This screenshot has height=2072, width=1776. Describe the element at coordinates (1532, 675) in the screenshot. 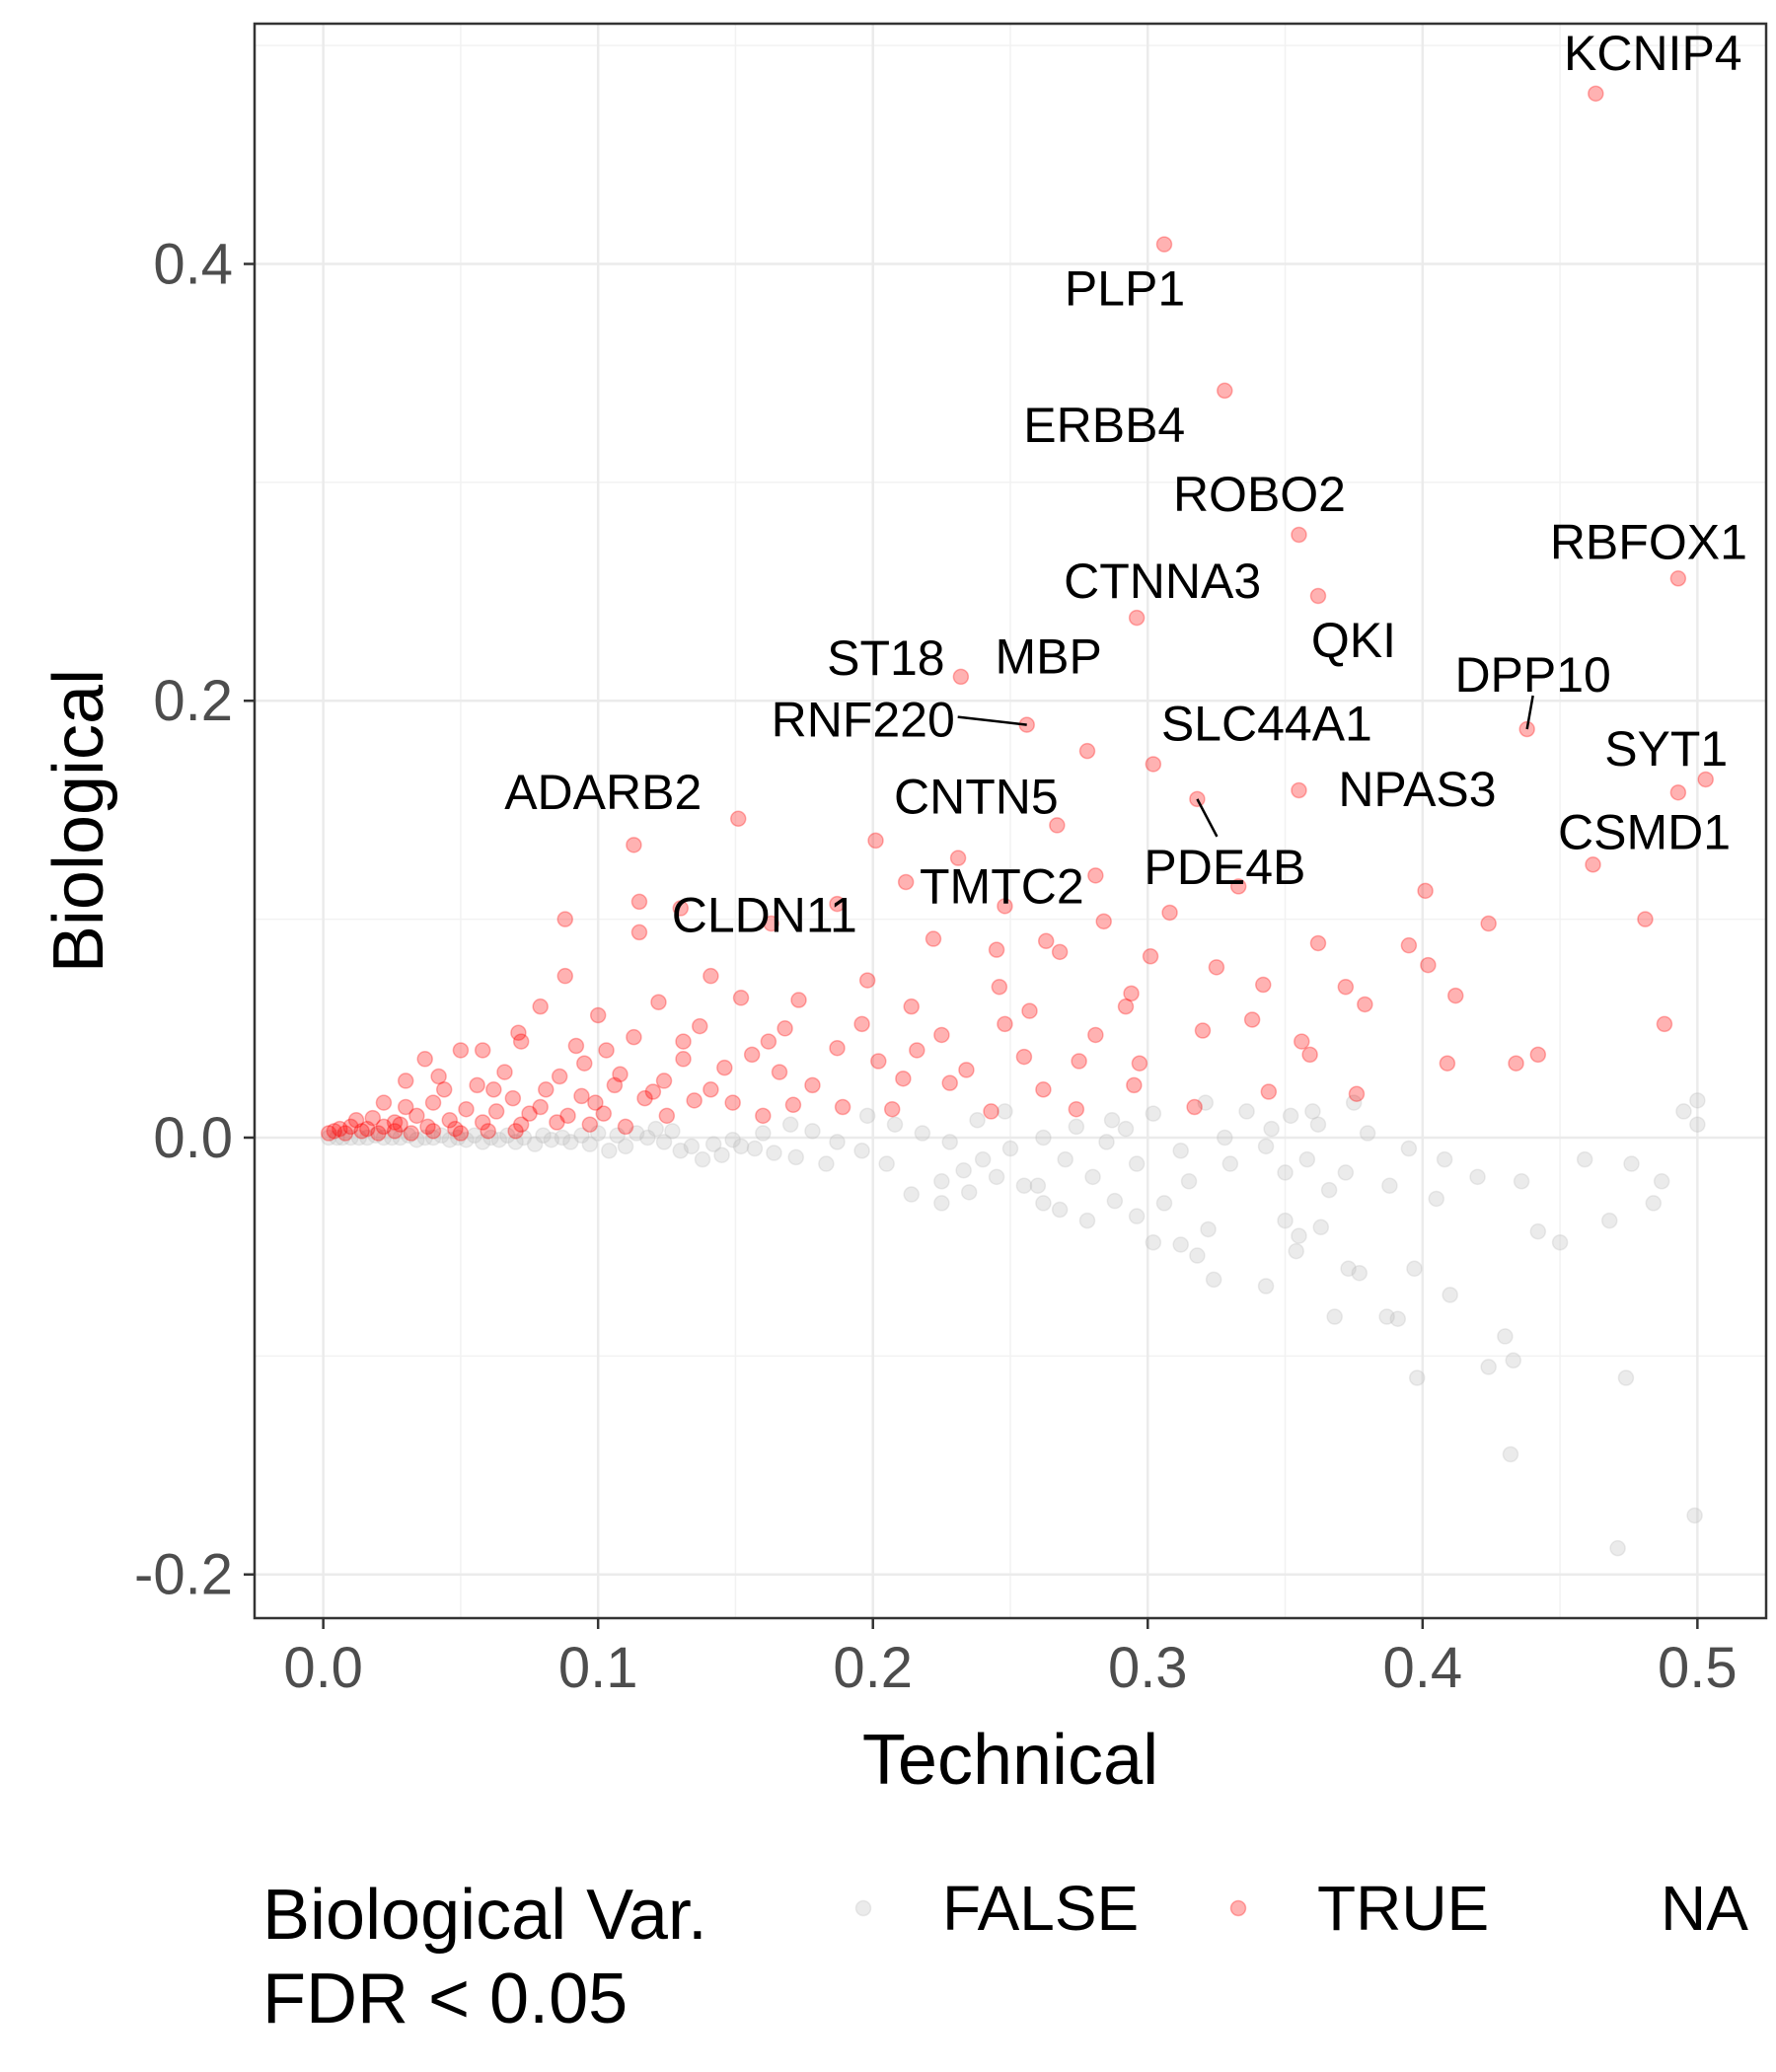

I see `gene-label: DPP10` at that location.